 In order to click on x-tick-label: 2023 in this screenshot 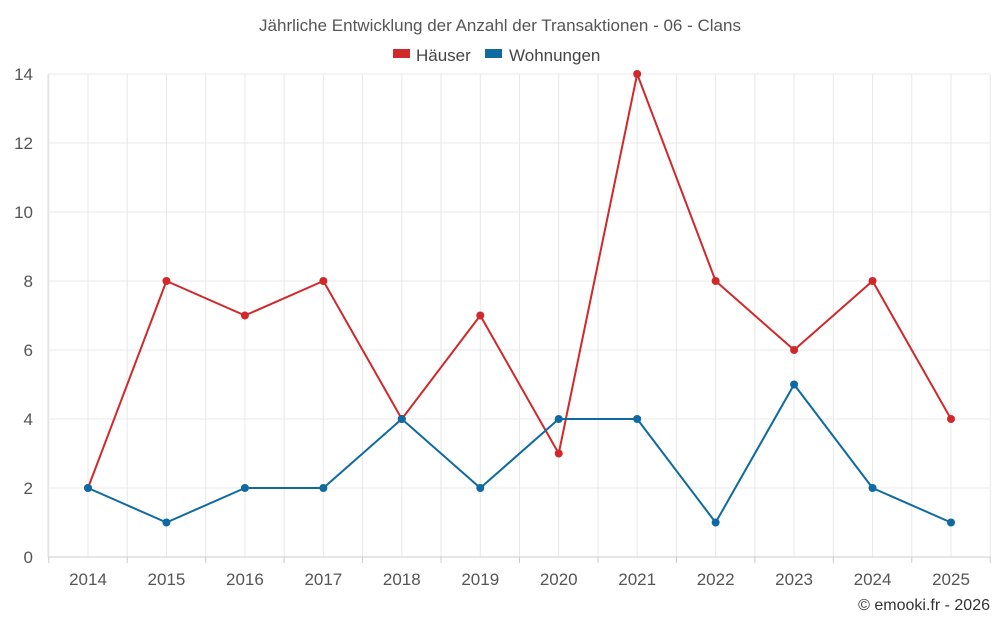, I will do `click(794, 579)`.